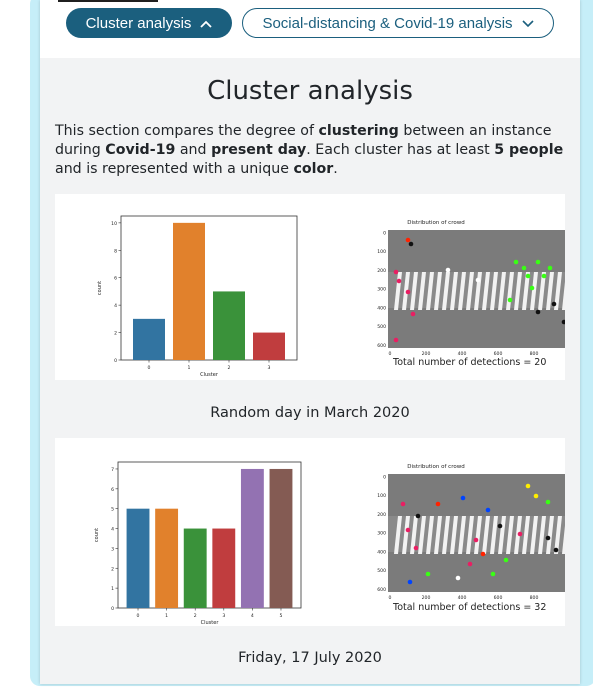 This screenshot has height=688, width=593. I want to click on cluster-bar-chart: 0 1 2 3 4 5 6 7 0 1 2 3 4 5 Cluster count, so click(198, 543).